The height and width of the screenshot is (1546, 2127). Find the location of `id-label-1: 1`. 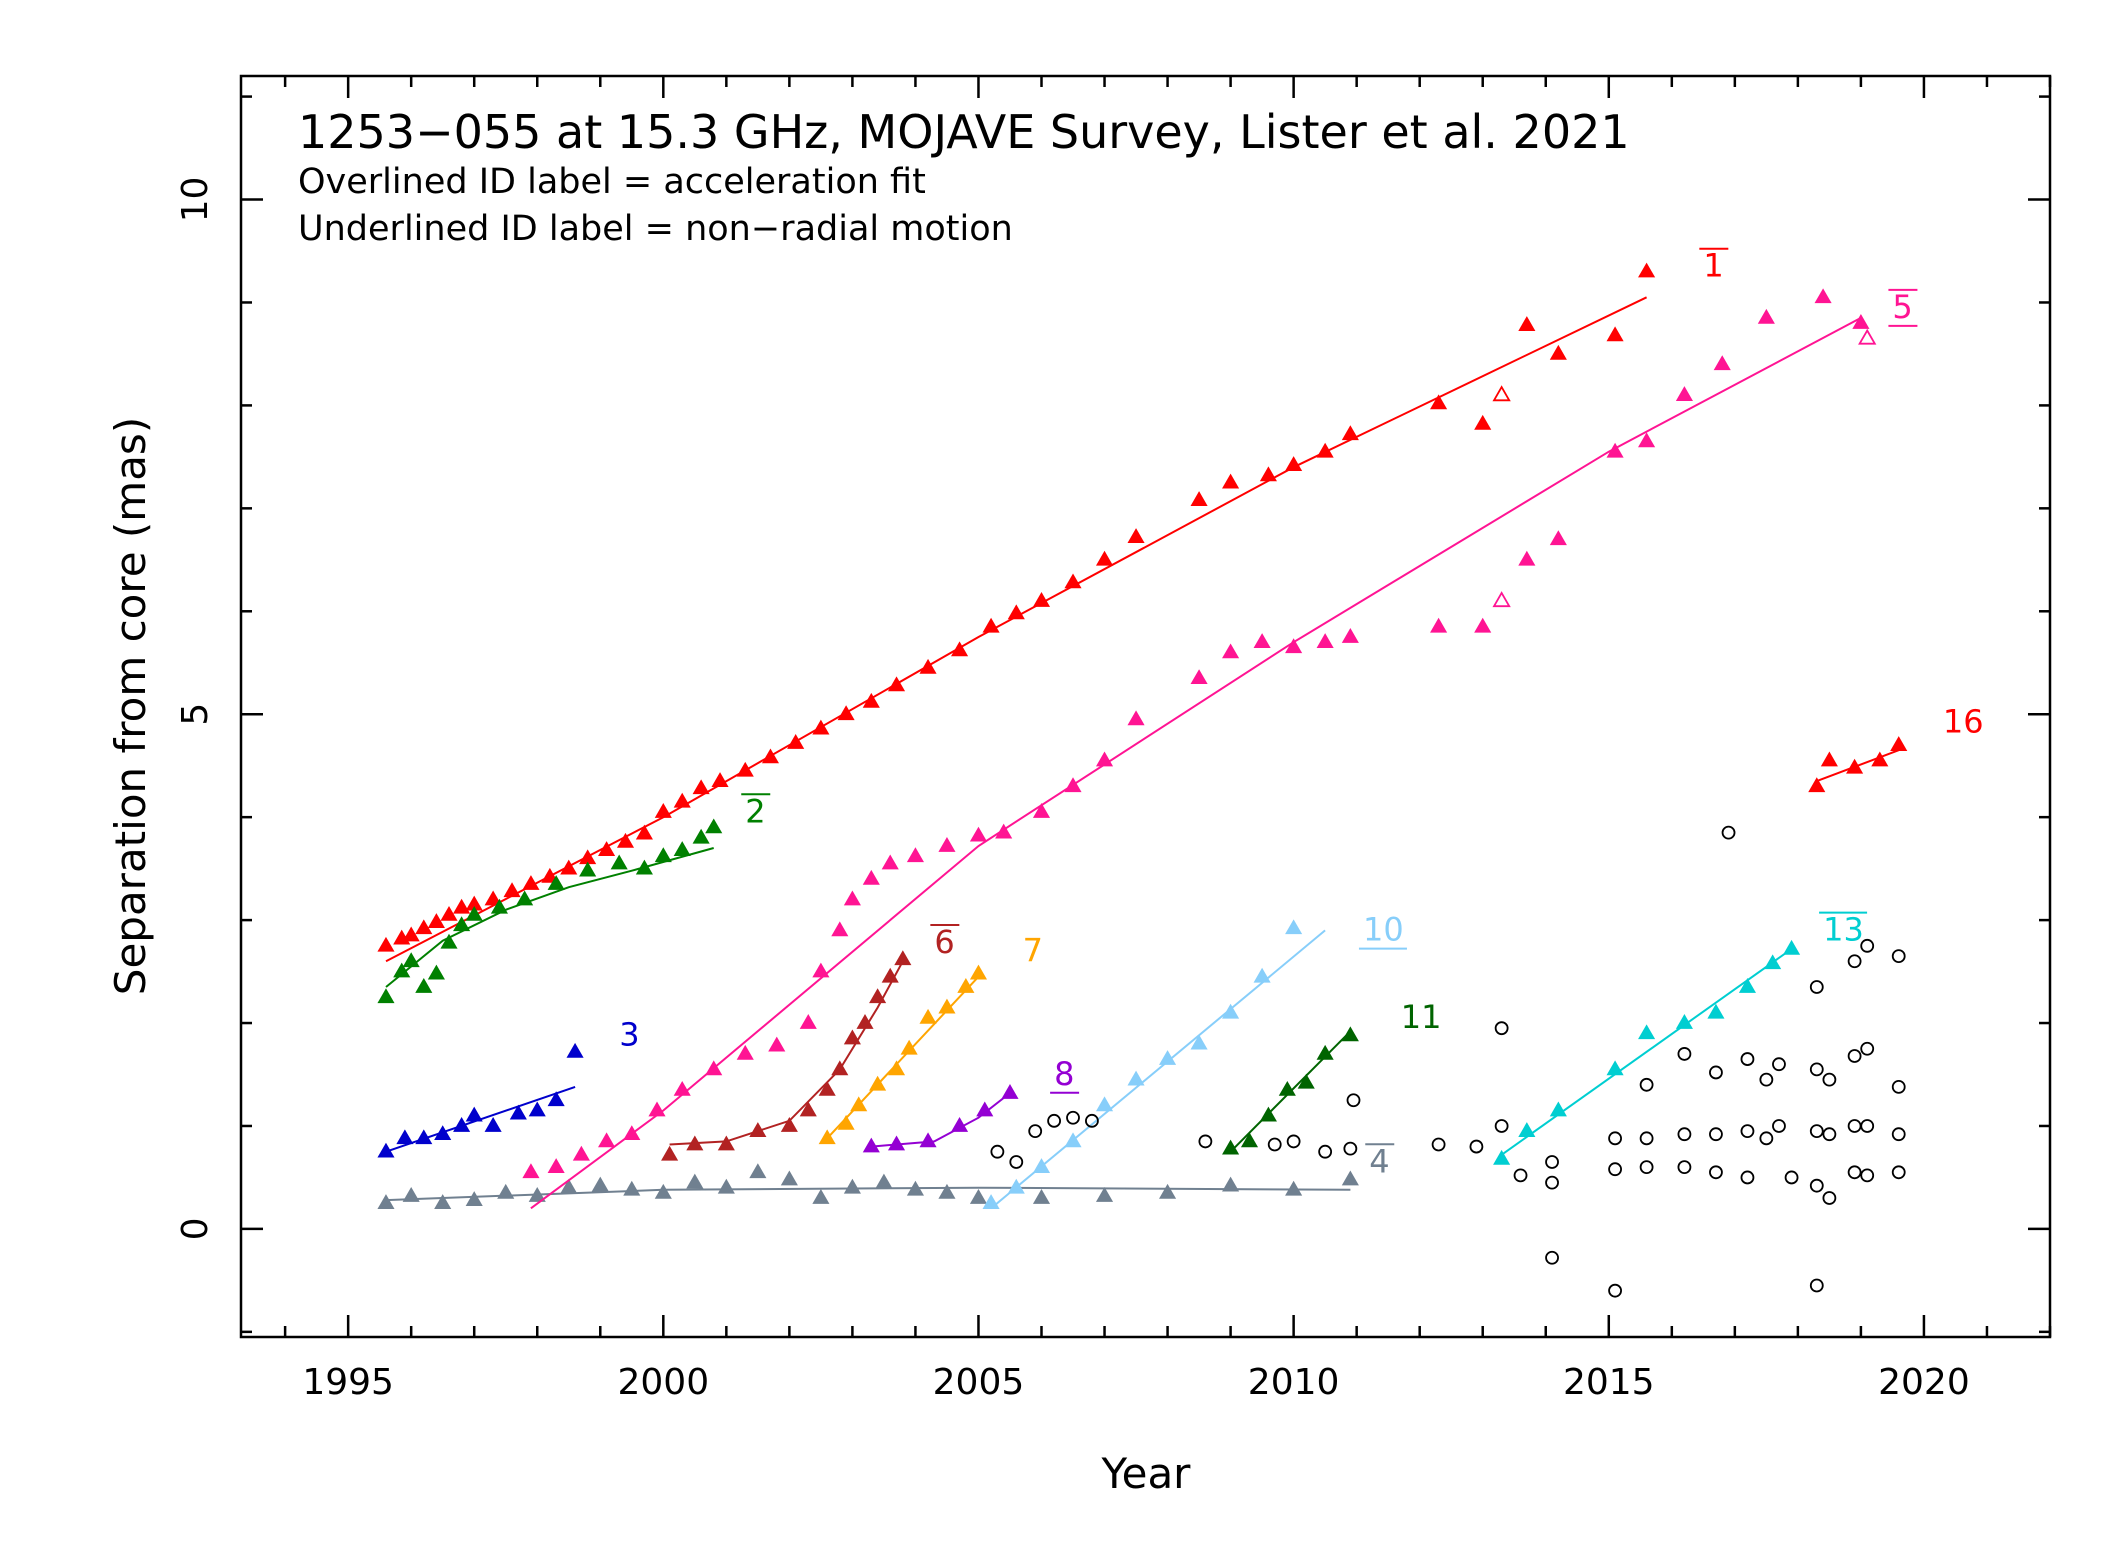

id-label-1: 1 is located at coordinates (1714, 266).